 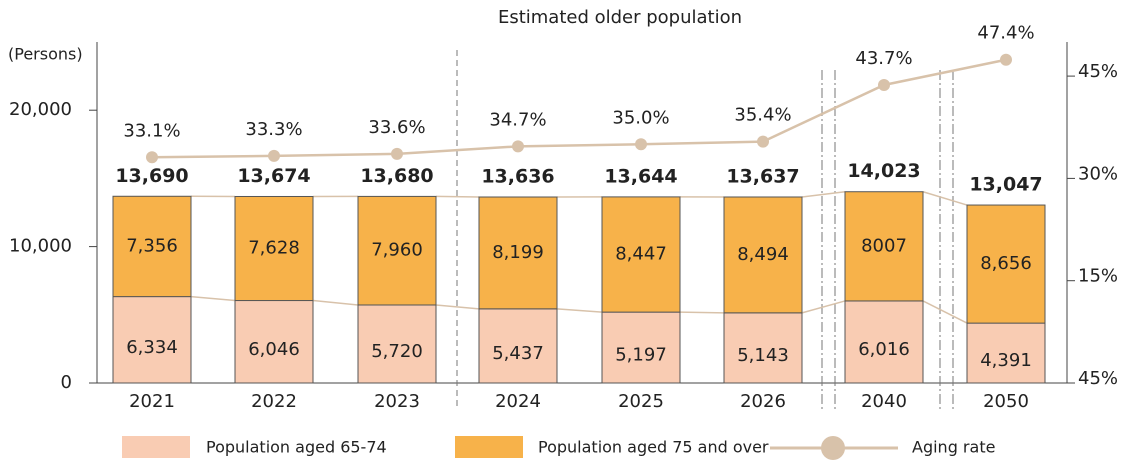 What do you see at coordinates (40, 109) in the screenshot?
I see `y-tick-label: 20,000` at bounding box center [40, 109].